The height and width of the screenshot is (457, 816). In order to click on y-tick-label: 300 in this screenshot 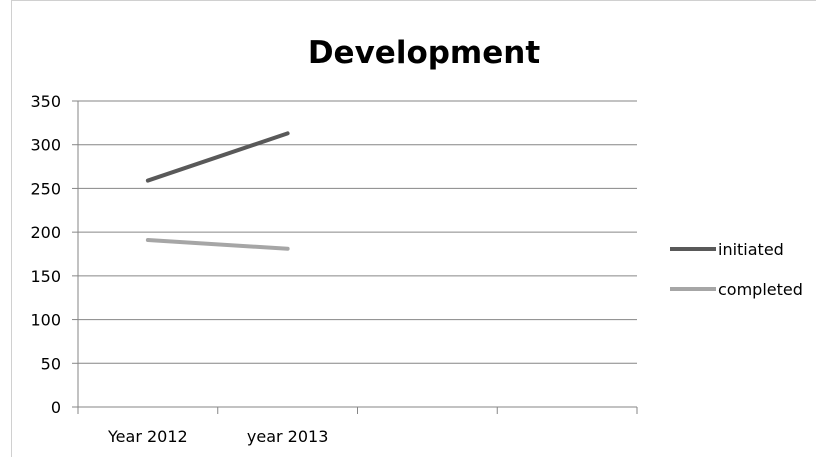, I will do `click(45, 145)`.